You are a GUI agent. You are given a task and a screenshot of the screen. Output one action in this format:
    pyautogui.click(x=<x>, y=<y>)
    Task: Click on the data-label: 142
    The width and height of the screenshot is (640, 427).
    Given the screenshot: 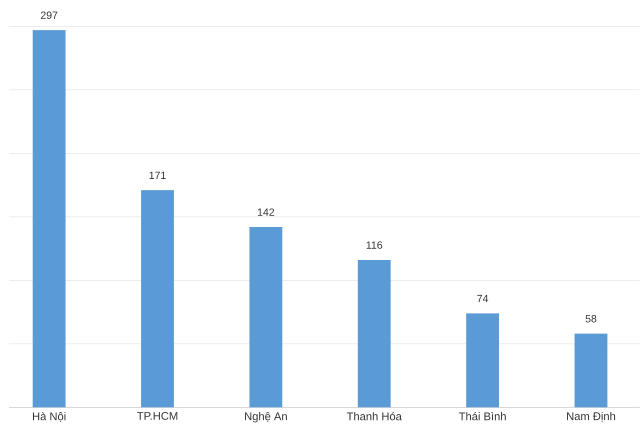 What is the action you would take?
    pyautogui.click(x=266, y=212)
    